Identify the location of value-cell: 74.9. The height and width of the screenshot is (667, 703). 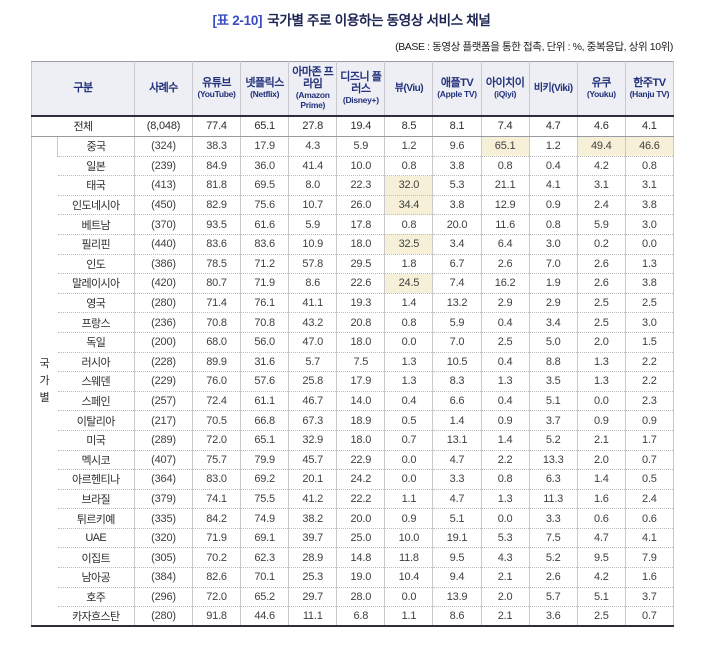
(264, 518).